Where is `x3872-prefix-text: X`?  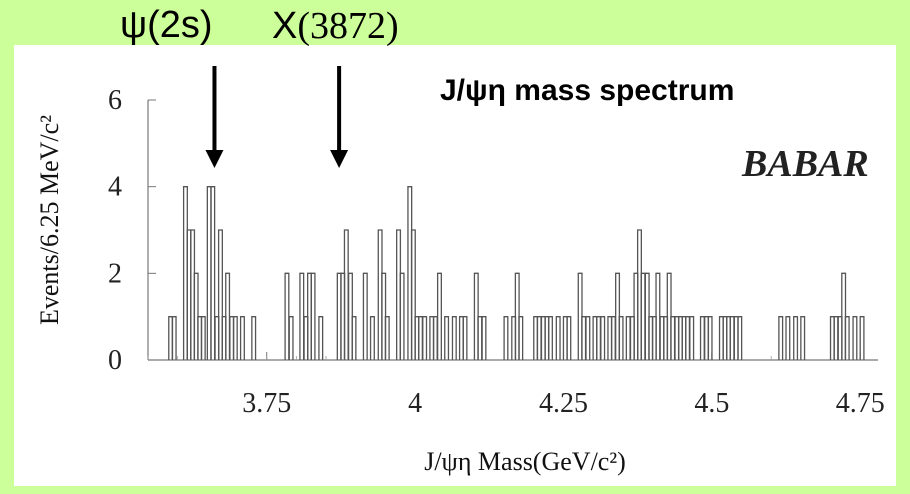 x3872-prefix-text: X is located at coordinates (285, 26).